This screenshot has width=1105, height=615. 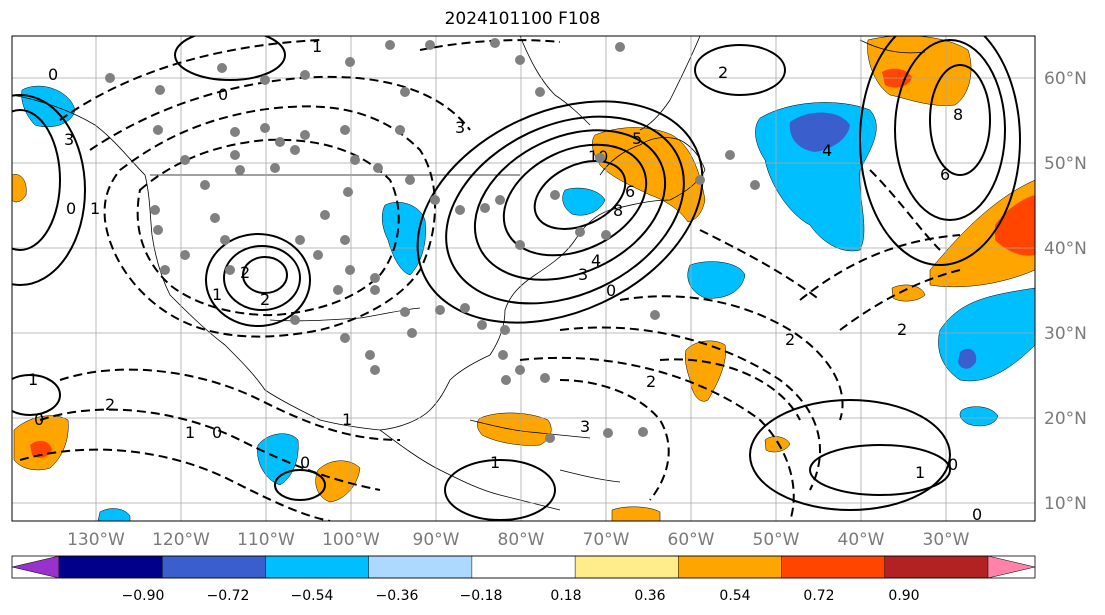 What do you see at coordinates (967, 358) in the screenshot?
I see `shade-darkblue-azores` at bounding box center [967, 358].